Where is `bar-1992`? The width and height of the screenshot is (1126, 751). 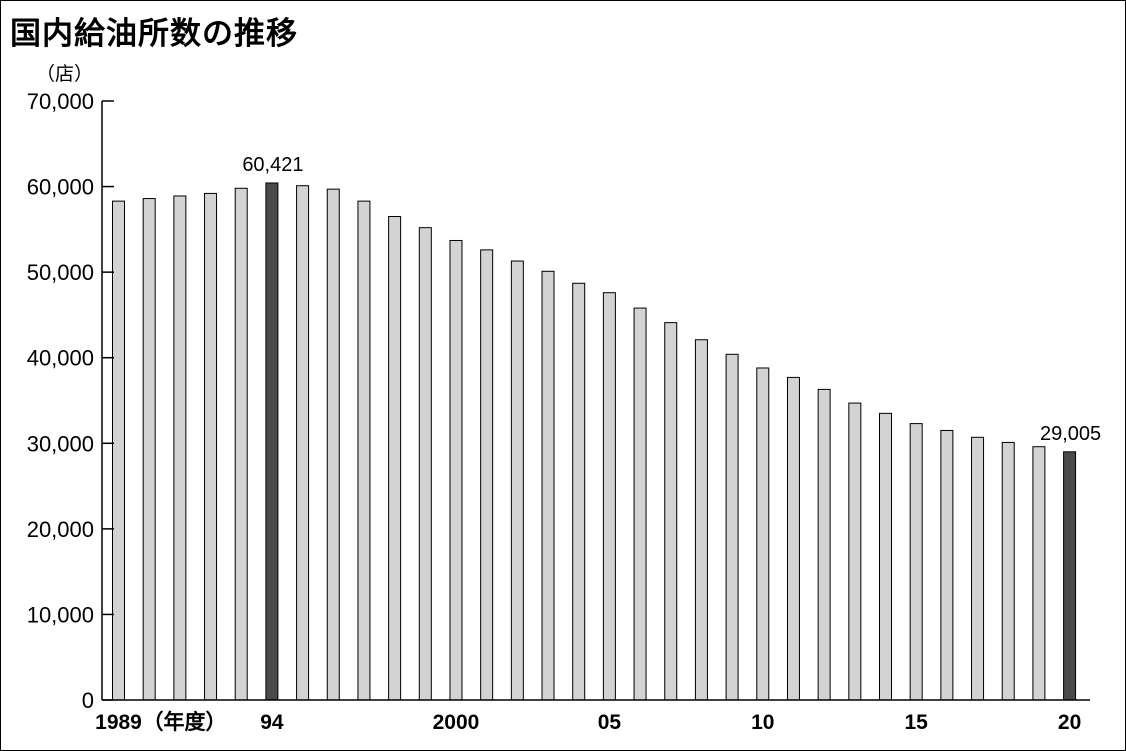
bar-1992 is located at coordinates (211, 446).